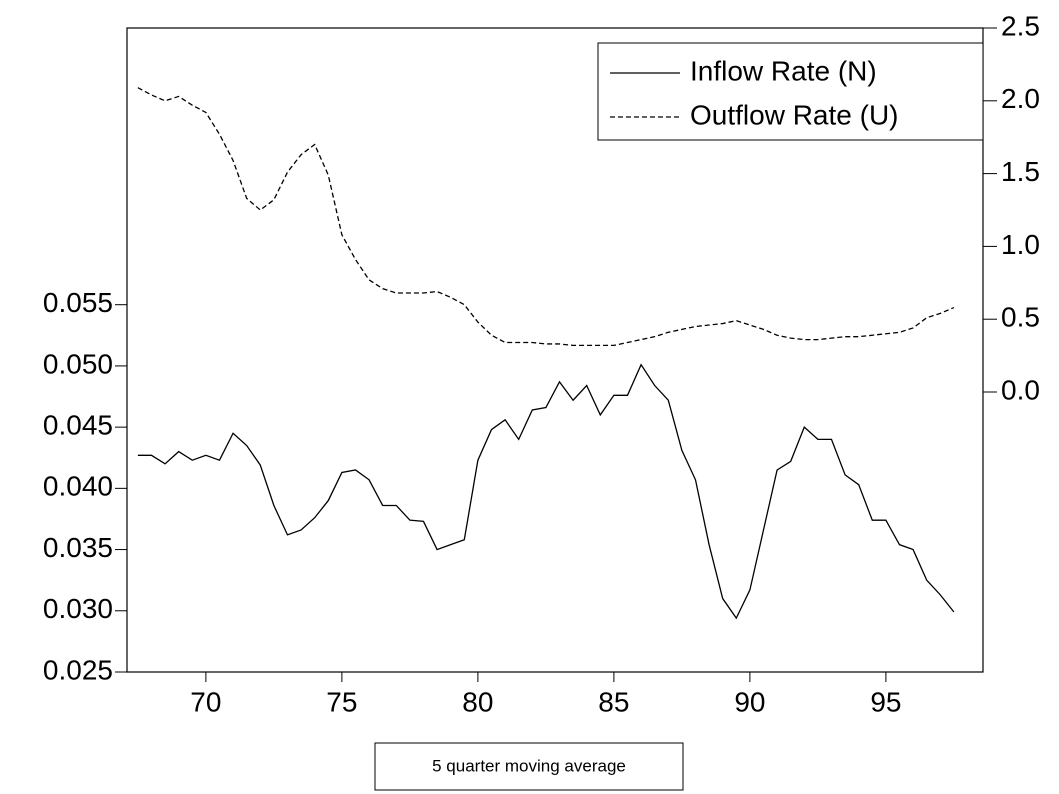 This screenshot has width=1059, height=794. What do you see at coordinates (790, 91) in the screenshot?
I see `legend-box` at bounding box center [790, 91].